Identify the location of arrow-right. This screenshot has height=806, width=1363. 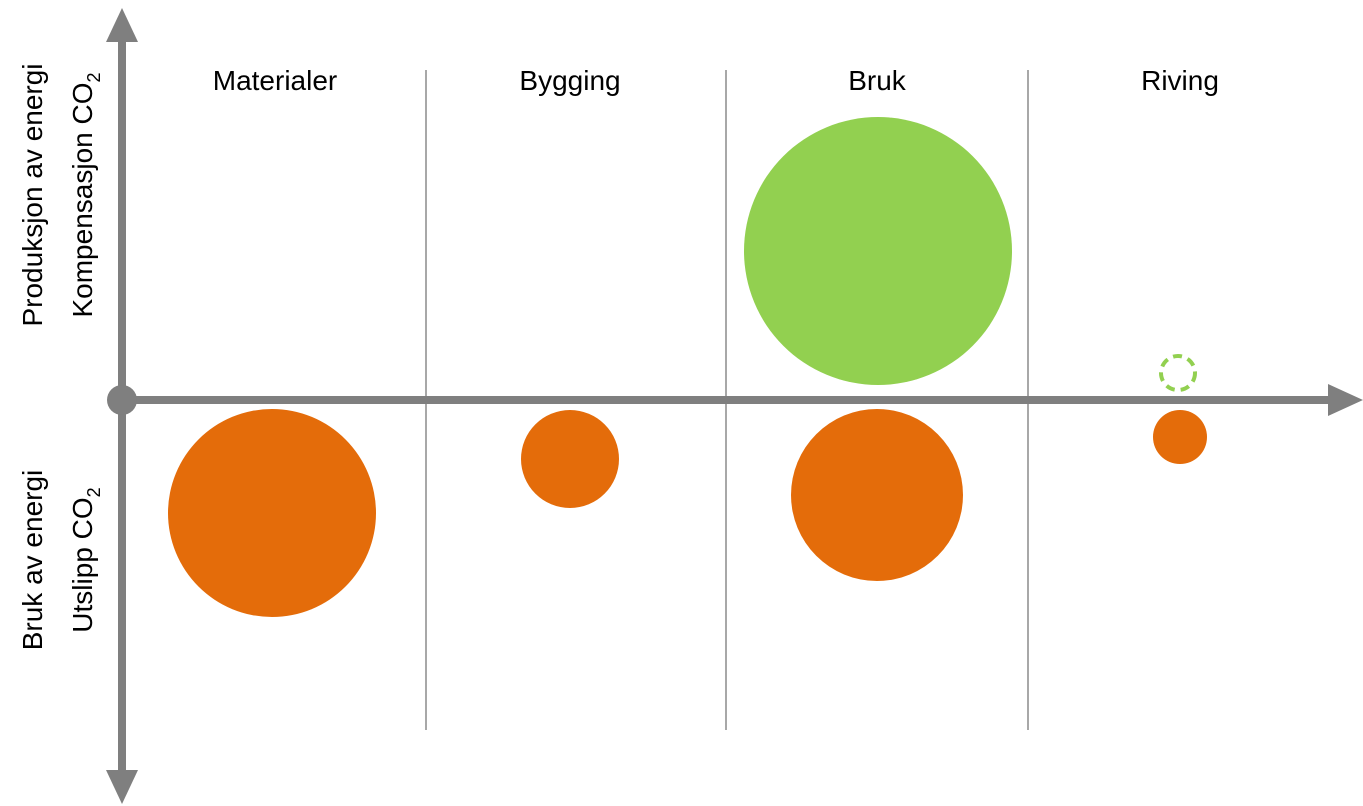
(1345, 400).